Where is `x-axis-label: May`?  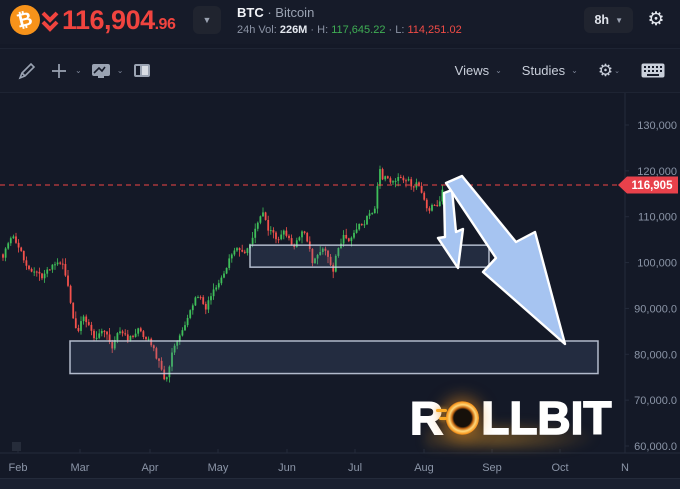
x-axis-label: May is located at coordinates (218, 468).